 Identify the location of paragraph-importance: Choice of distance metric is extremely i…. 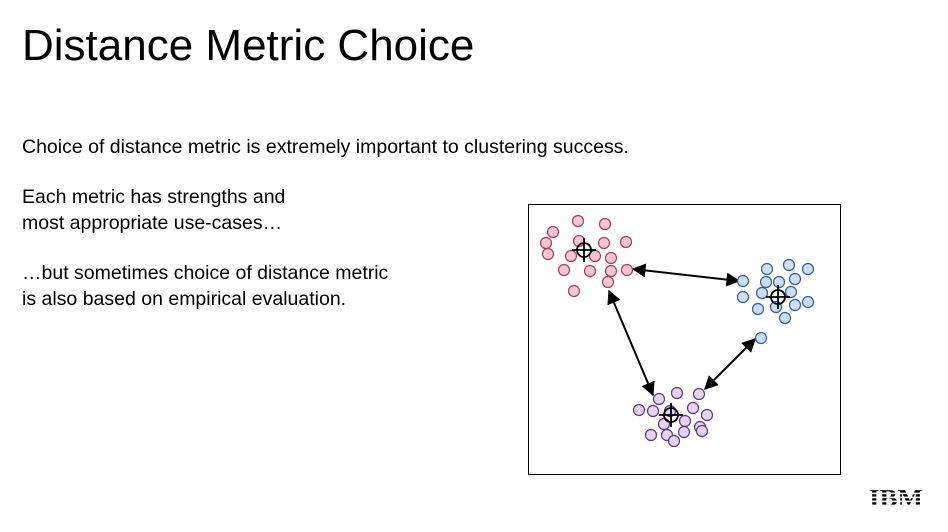
(325, 147).